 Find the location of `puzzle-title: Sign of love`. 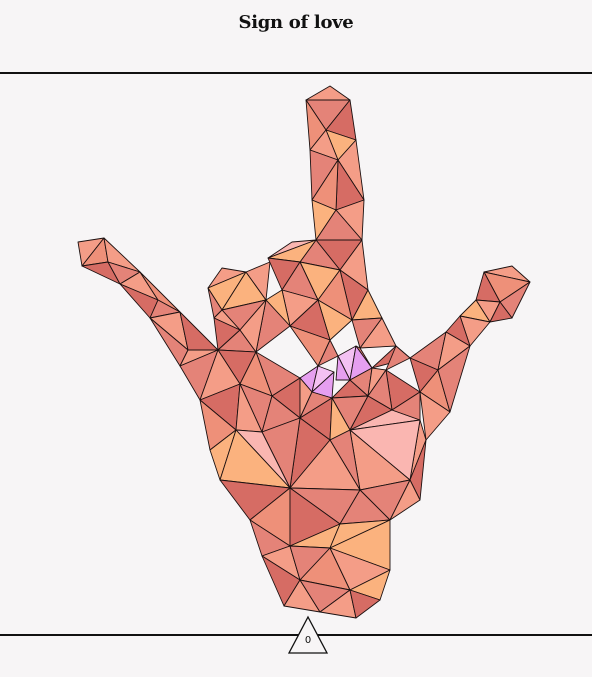

puzzle-title: Sign of love is located at coordinates (296, 22).